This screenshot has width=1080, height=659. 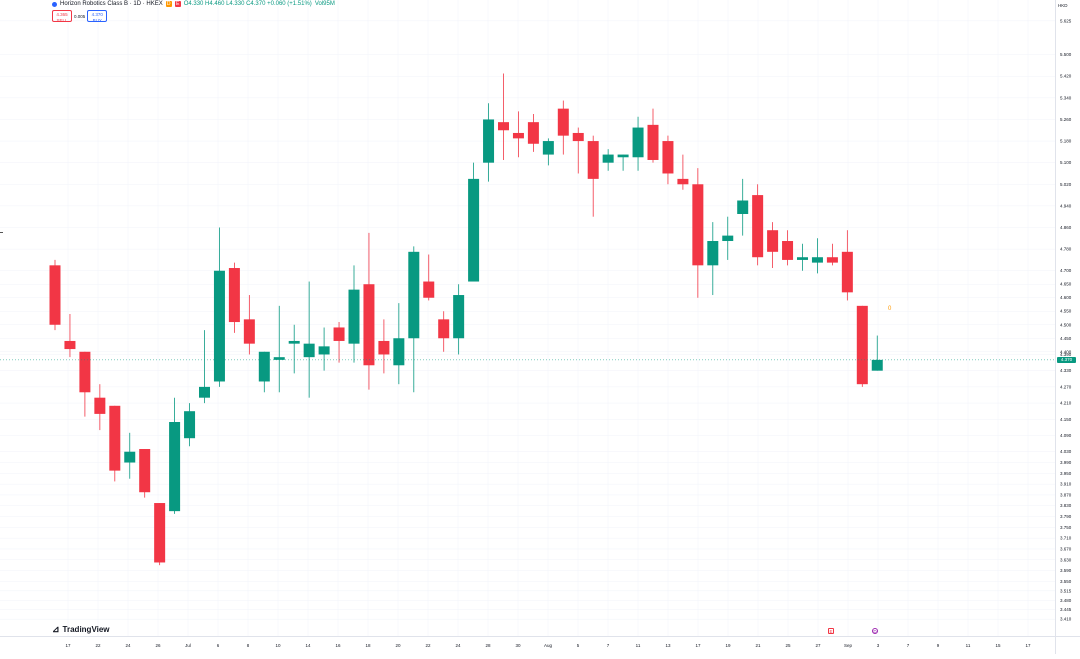 I want to click on sell-price: 4.365, so click(x=62, y=14).